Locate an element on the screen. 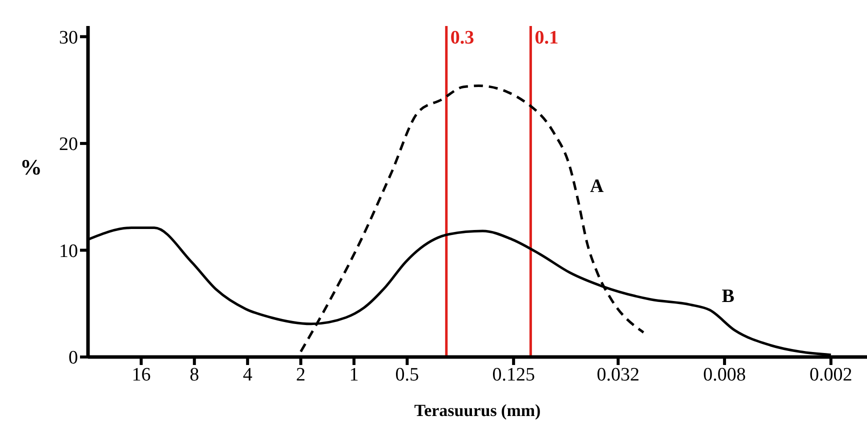  y-tick-label: 10 is located at coordinates (68, 251).